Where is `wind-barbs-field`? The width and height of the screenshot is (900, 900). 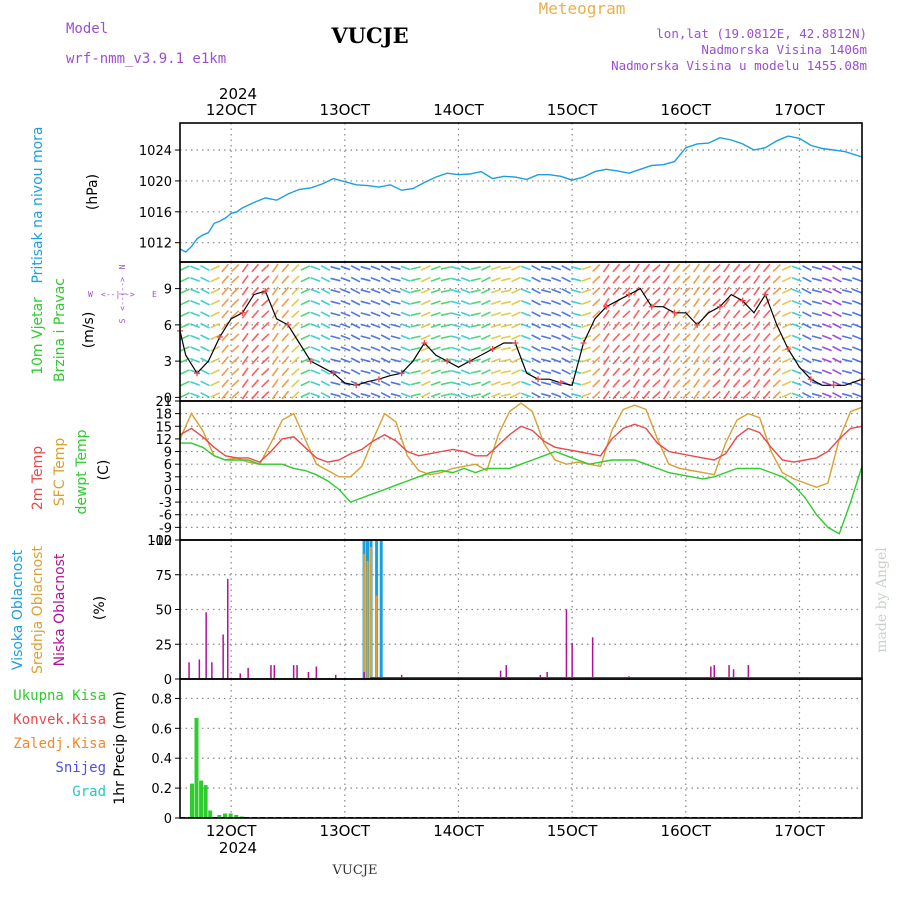
wind-barbs-field is located at coordinates (521, 331).